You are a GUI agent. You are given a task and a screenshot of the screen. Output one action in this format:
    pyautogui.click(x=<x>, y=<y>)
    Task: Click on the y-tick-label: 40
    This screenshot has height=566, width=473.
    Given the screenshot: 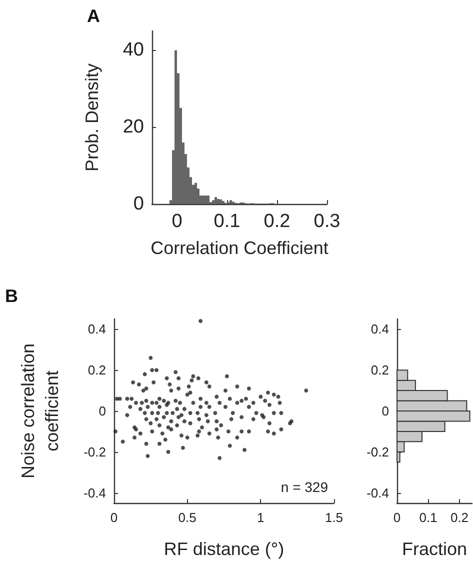 What is the action you would take?
    pyautogui.click(x=133, y=50)
    